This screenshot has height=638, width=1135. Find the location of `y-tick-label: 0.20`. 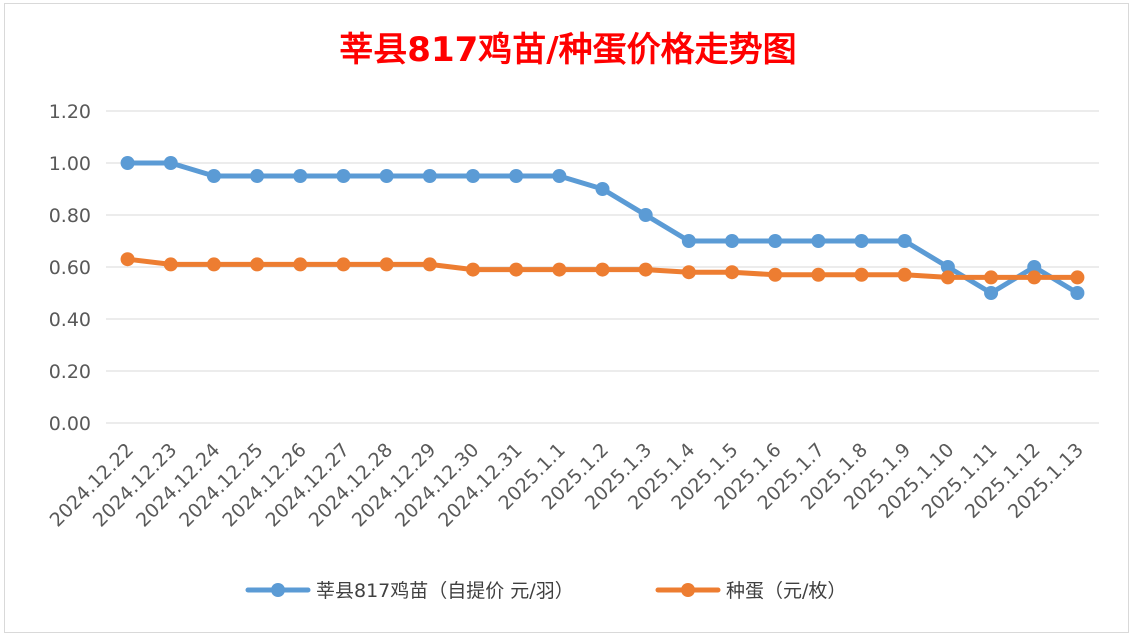

y-tick-label: 0.20 is located at coordinates (70, 372).